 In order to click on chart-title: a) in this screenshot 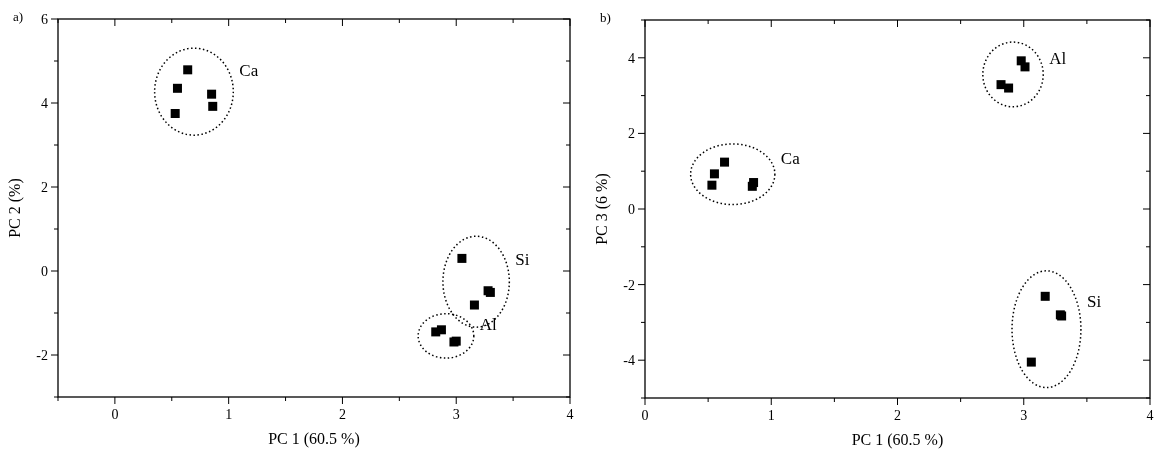, I will do `click(18, 16)`.